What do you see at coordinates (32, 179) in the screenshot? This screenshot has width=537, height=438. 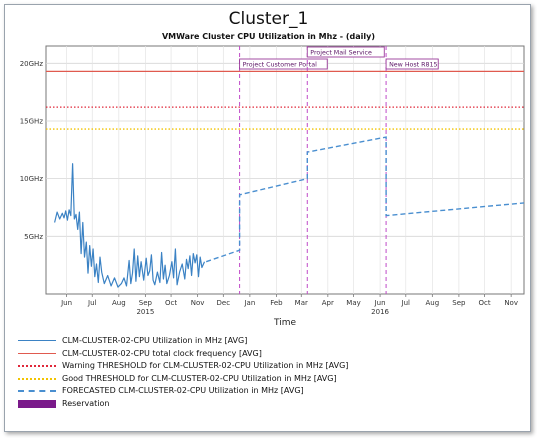 I see `y-tick-label: 10GHz` at bounding box center [32, 179].